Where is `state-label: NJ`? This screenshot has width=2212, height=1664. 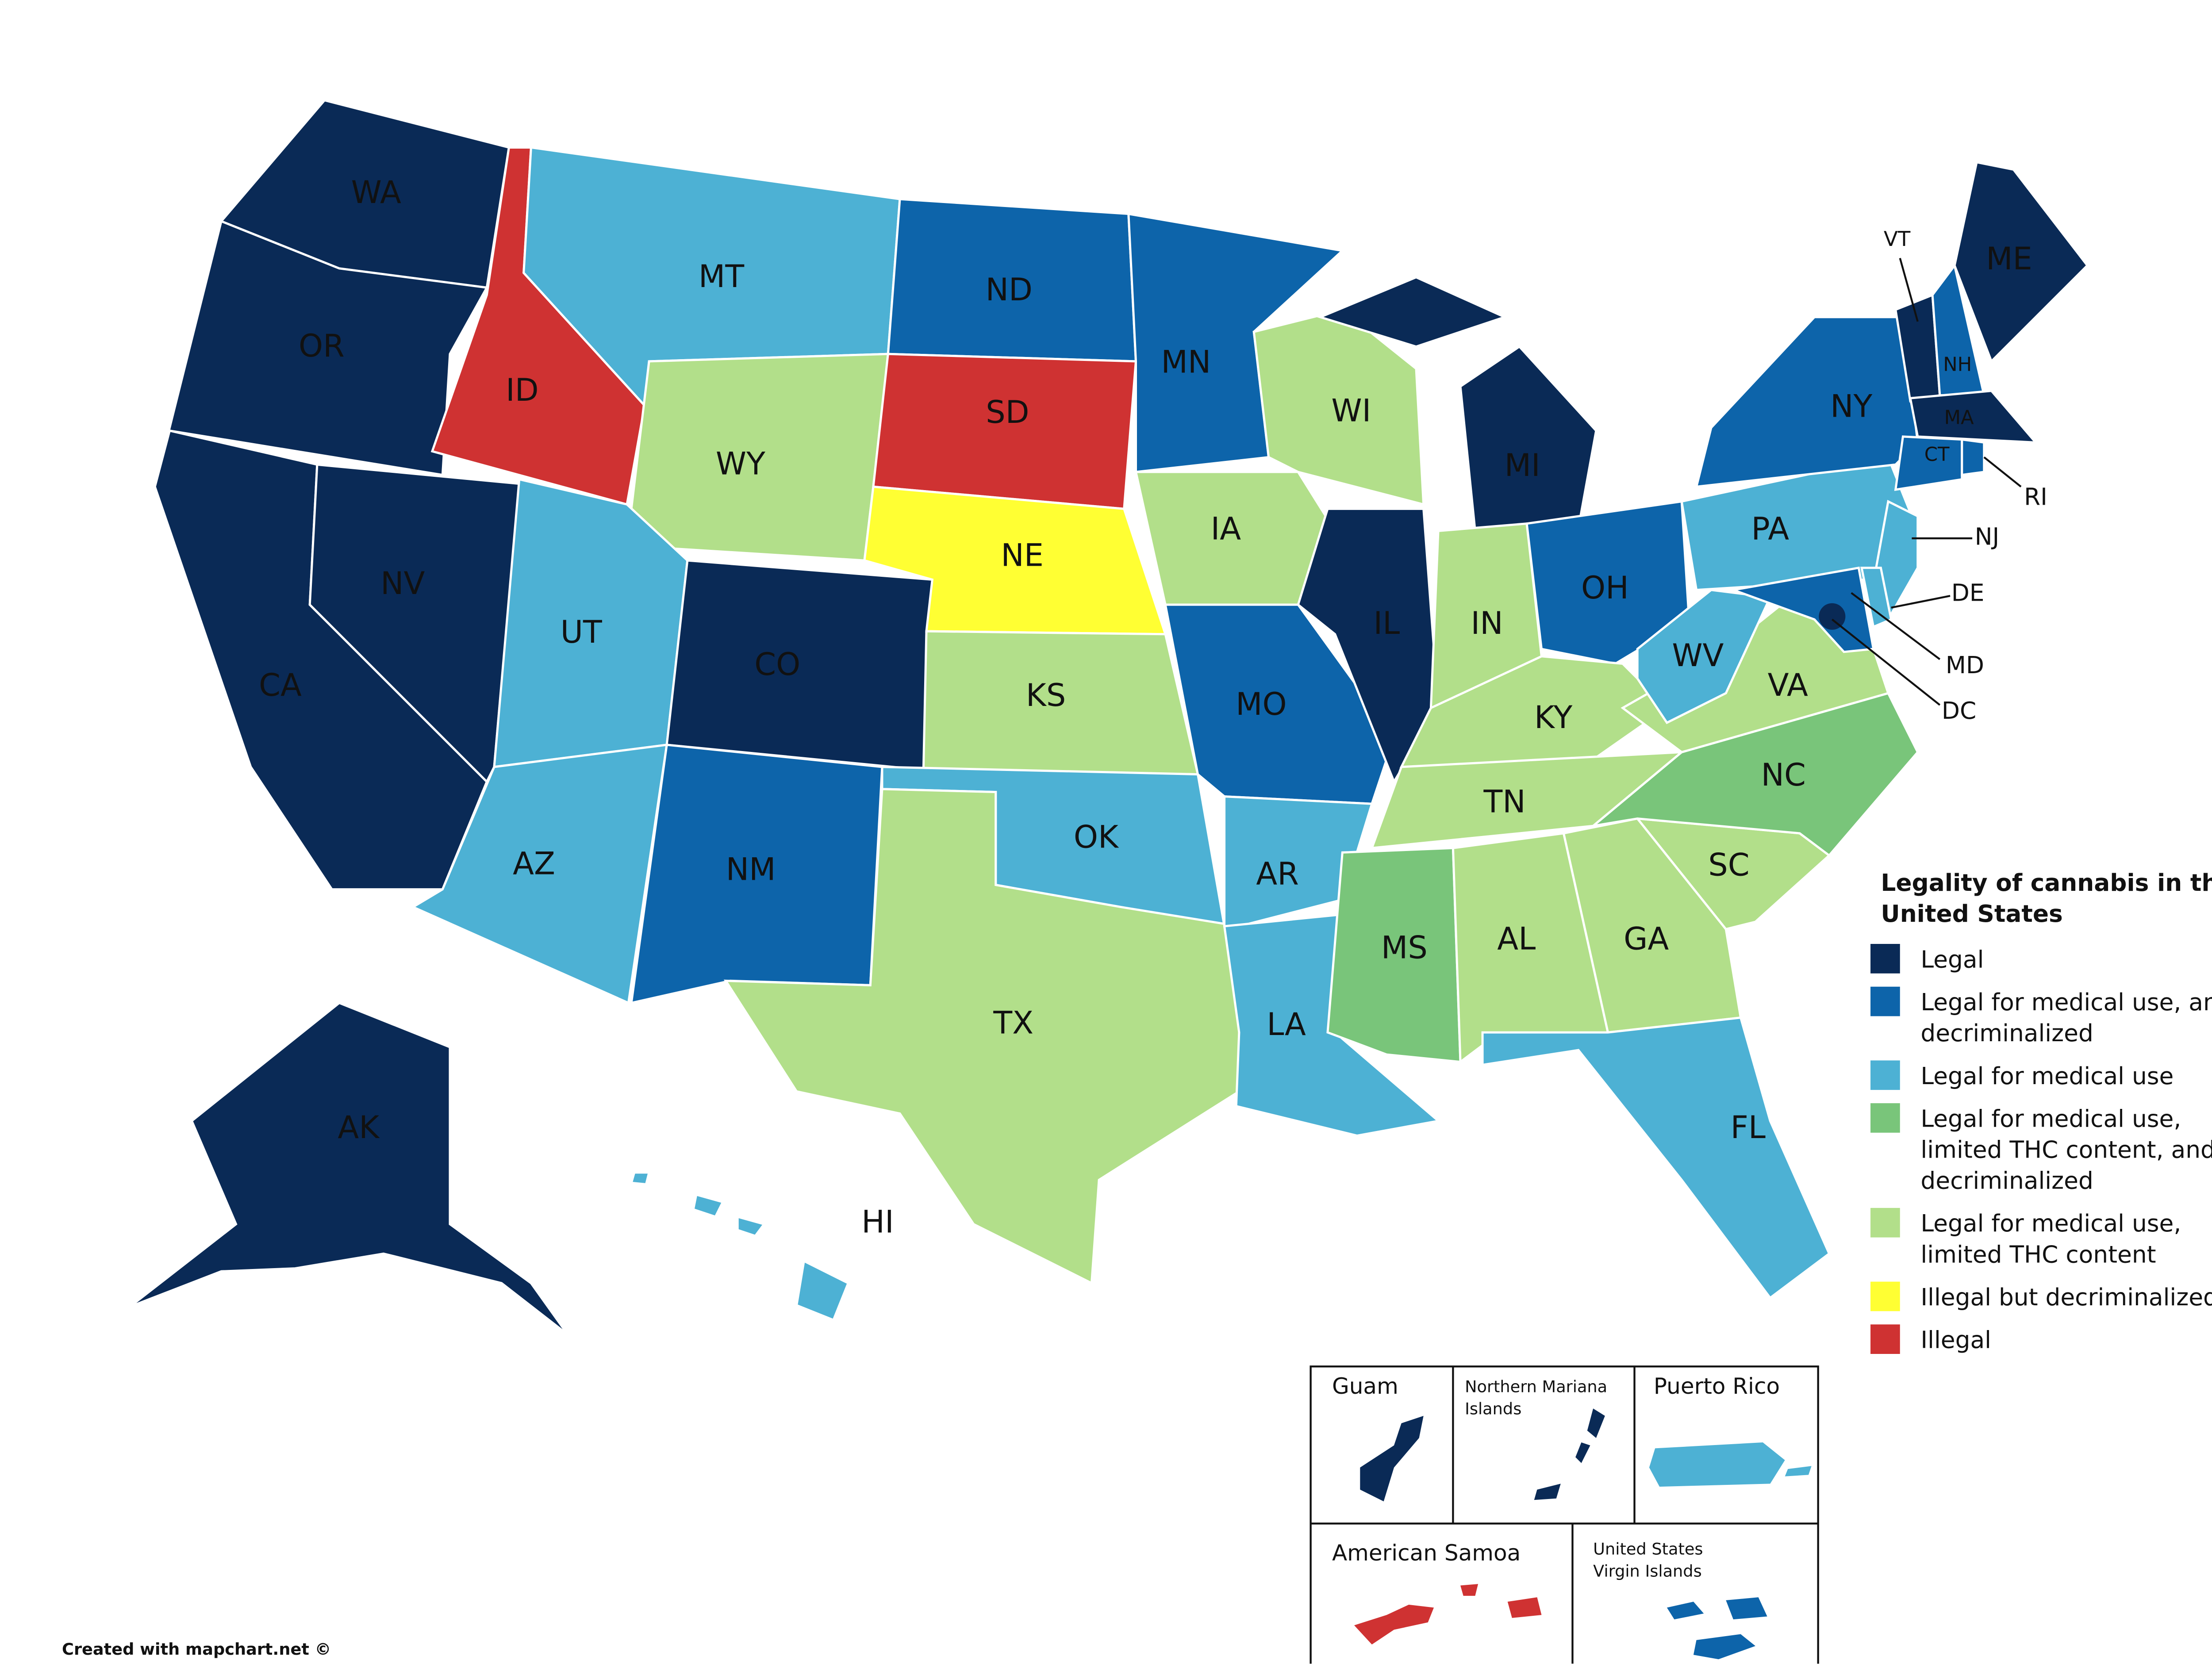 state-label: NJ is located at coordinates (1987, 537).